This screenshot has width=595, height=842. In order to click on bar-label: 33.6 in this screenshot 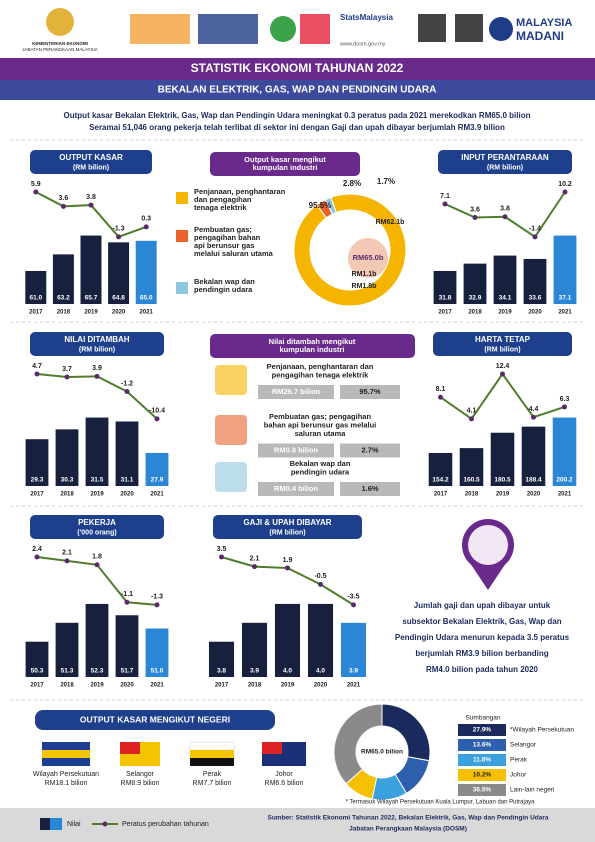, I will do `click(535, 298)`.